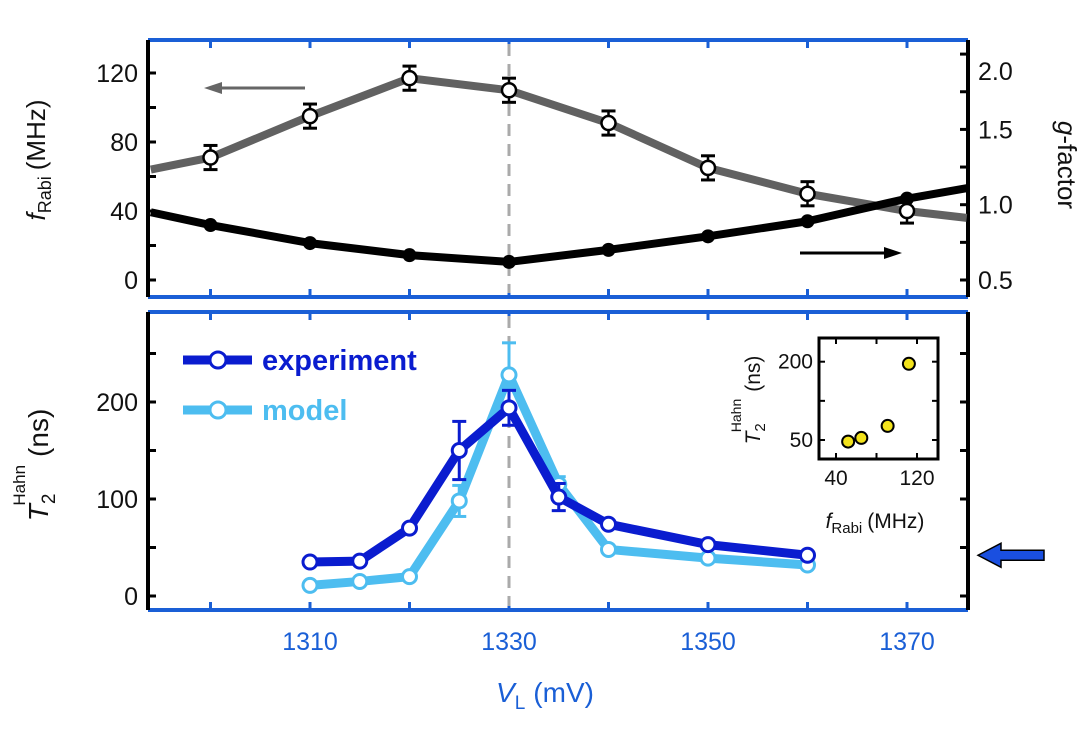 This screenshot has width=1091, height=729. What do you see at coordinates (38, 159) in the screenshot?
I see `top-left-ylabel: fRabi(MHz)` at bounding box center [38, 159].